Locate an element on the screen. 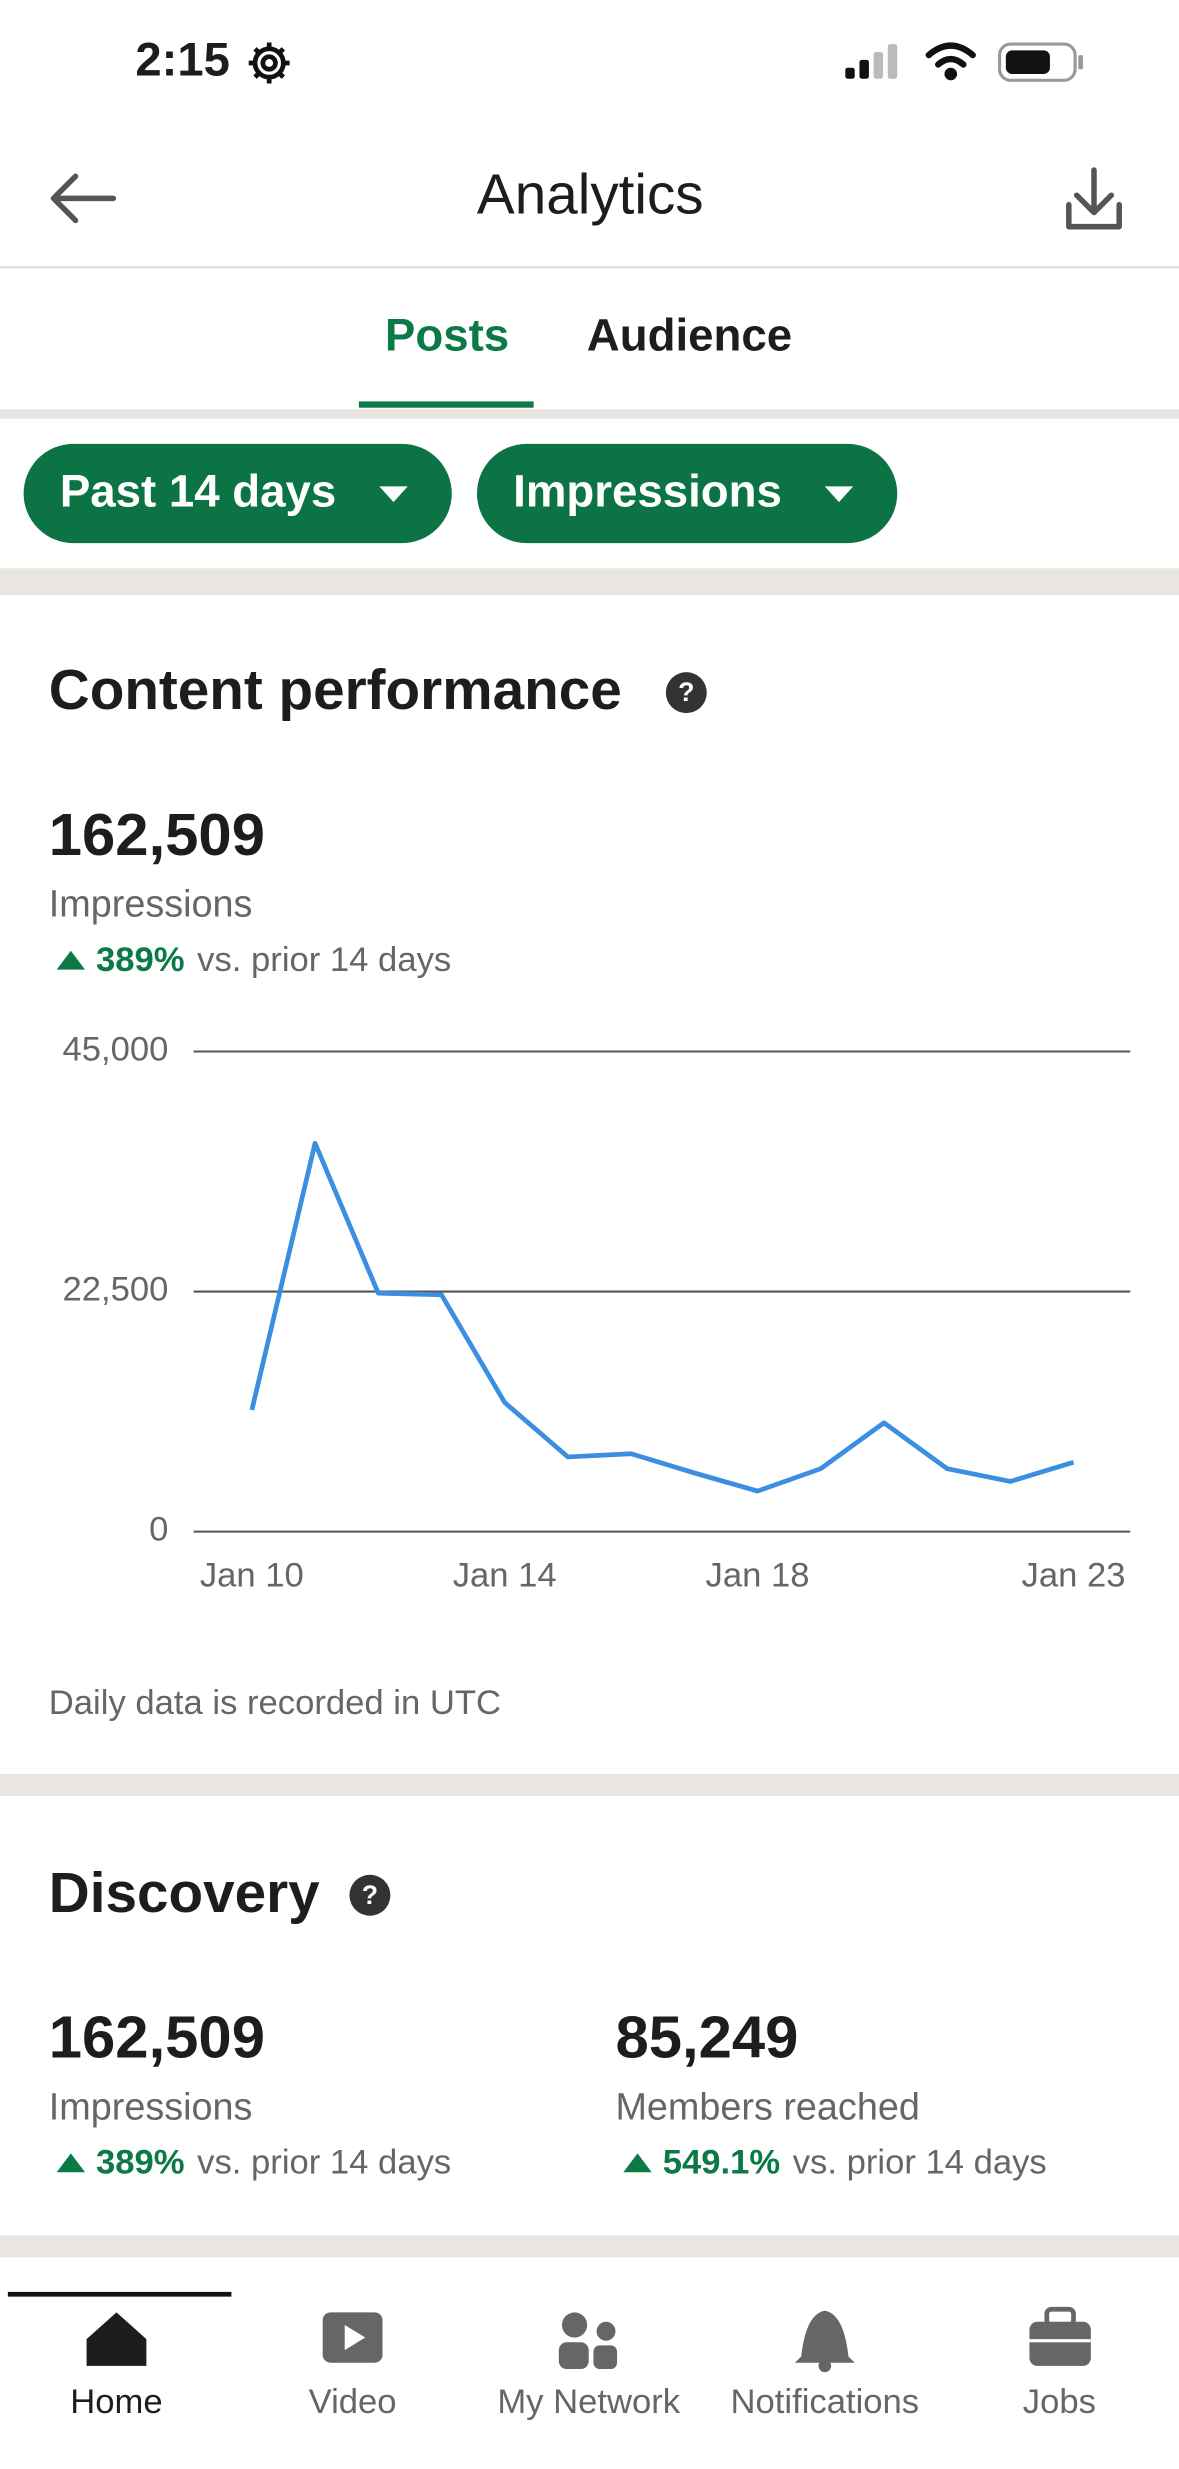  battery-icon is located at coordinates (1040, 62).